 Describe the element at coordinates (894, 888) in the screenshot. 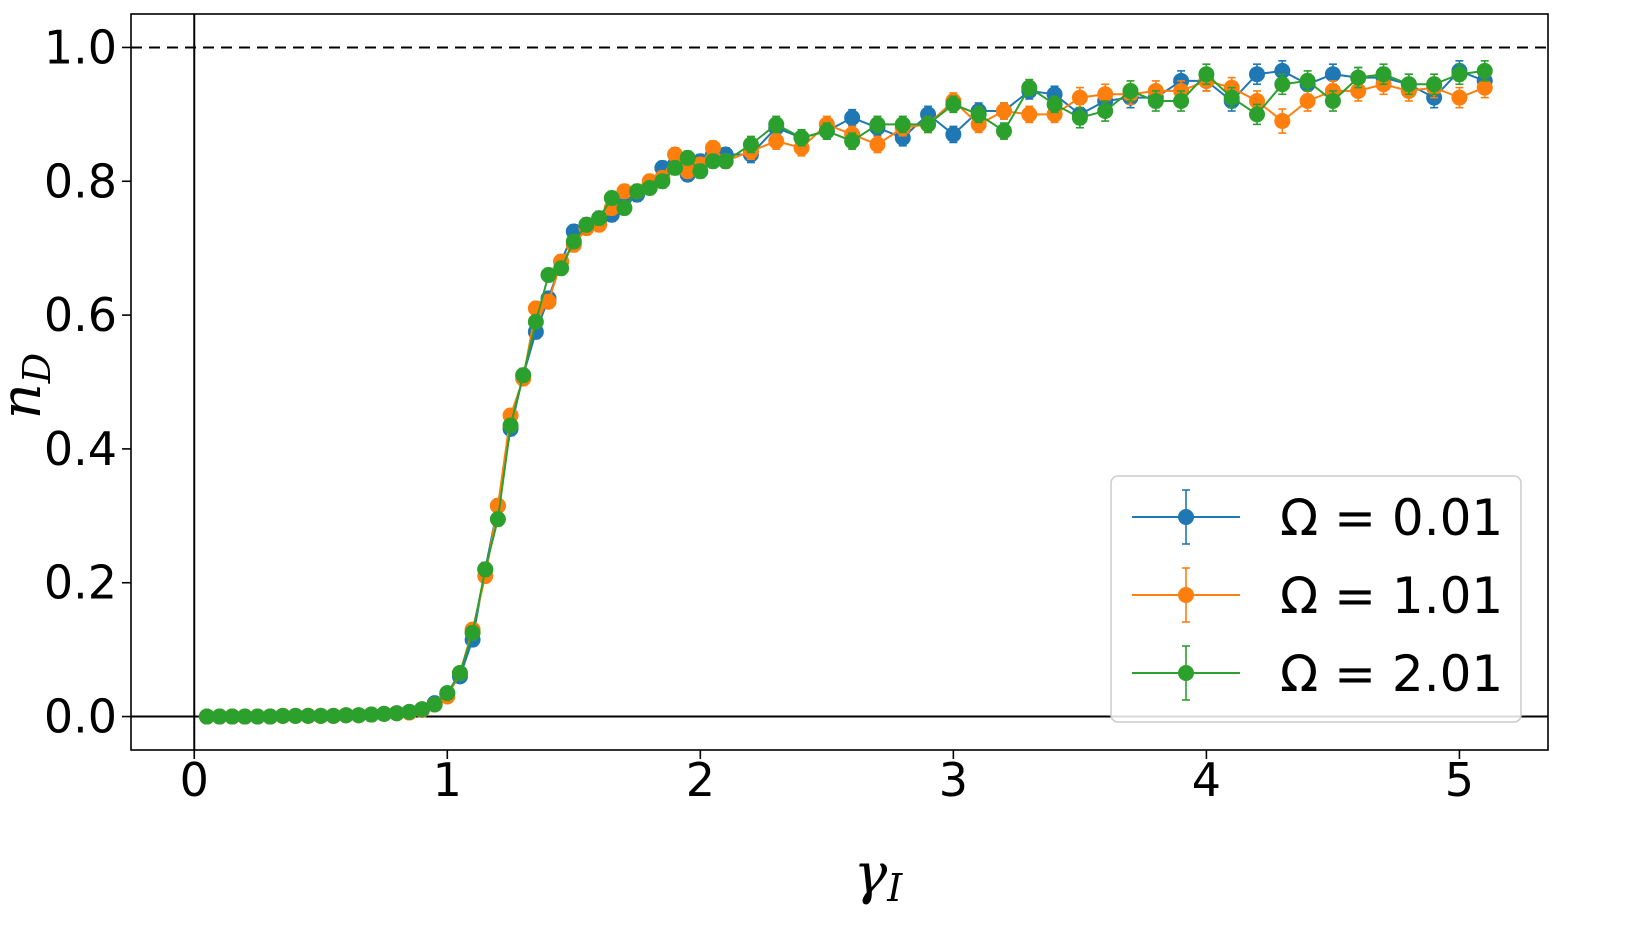

I see `x-axis-label-sub: I` at that location.